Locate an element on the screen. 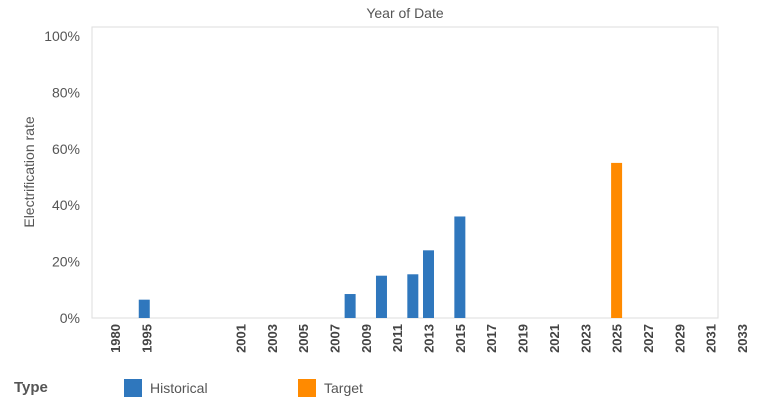 This screenshot has height=409, width=760. y-tick-label: 20% is located at coordinates (66, 262).